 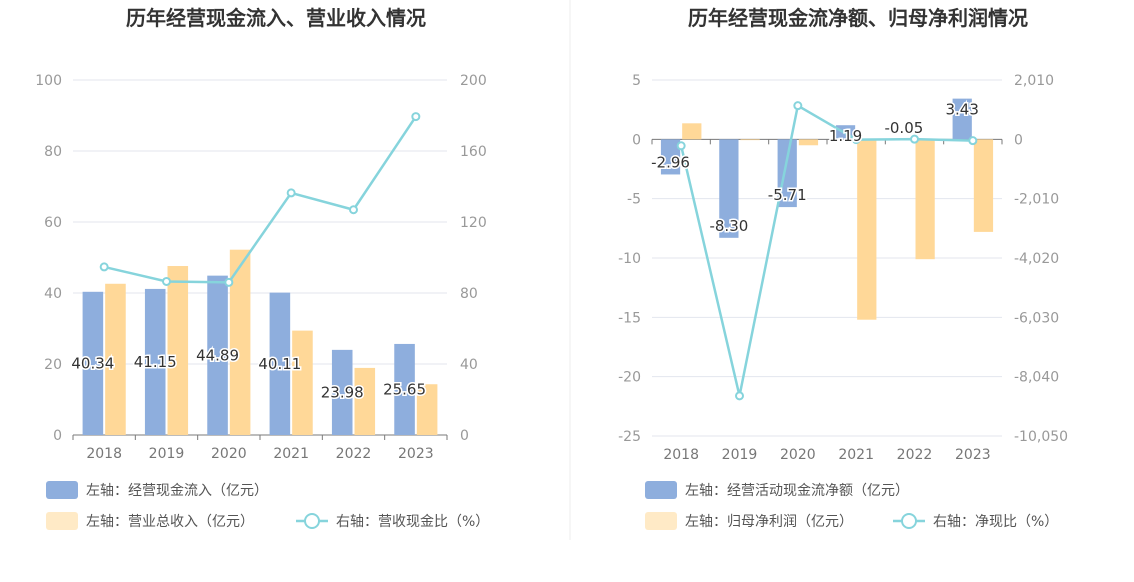 What do you see at coordinates (57, 436) in the screenshot?
I see `left-chart-left-tick-label: 0` at bounding box center [57, 436].